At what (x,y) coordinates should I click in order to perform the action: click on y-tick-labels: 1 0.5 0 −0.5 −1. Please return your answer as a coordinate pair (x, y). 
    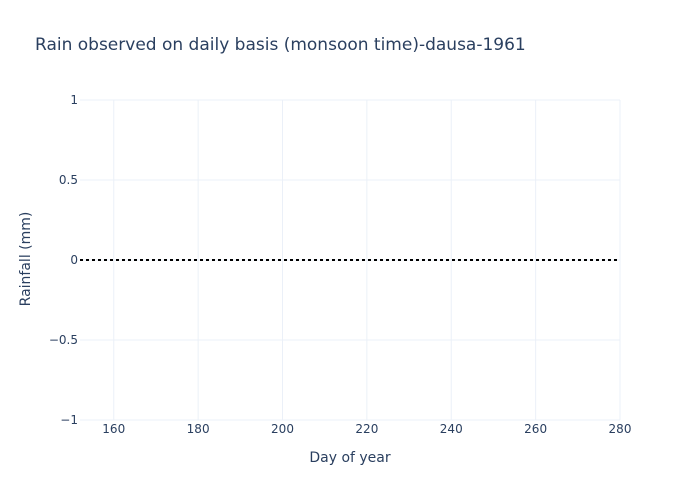
    Looking at the image, I should click on (63, 260).